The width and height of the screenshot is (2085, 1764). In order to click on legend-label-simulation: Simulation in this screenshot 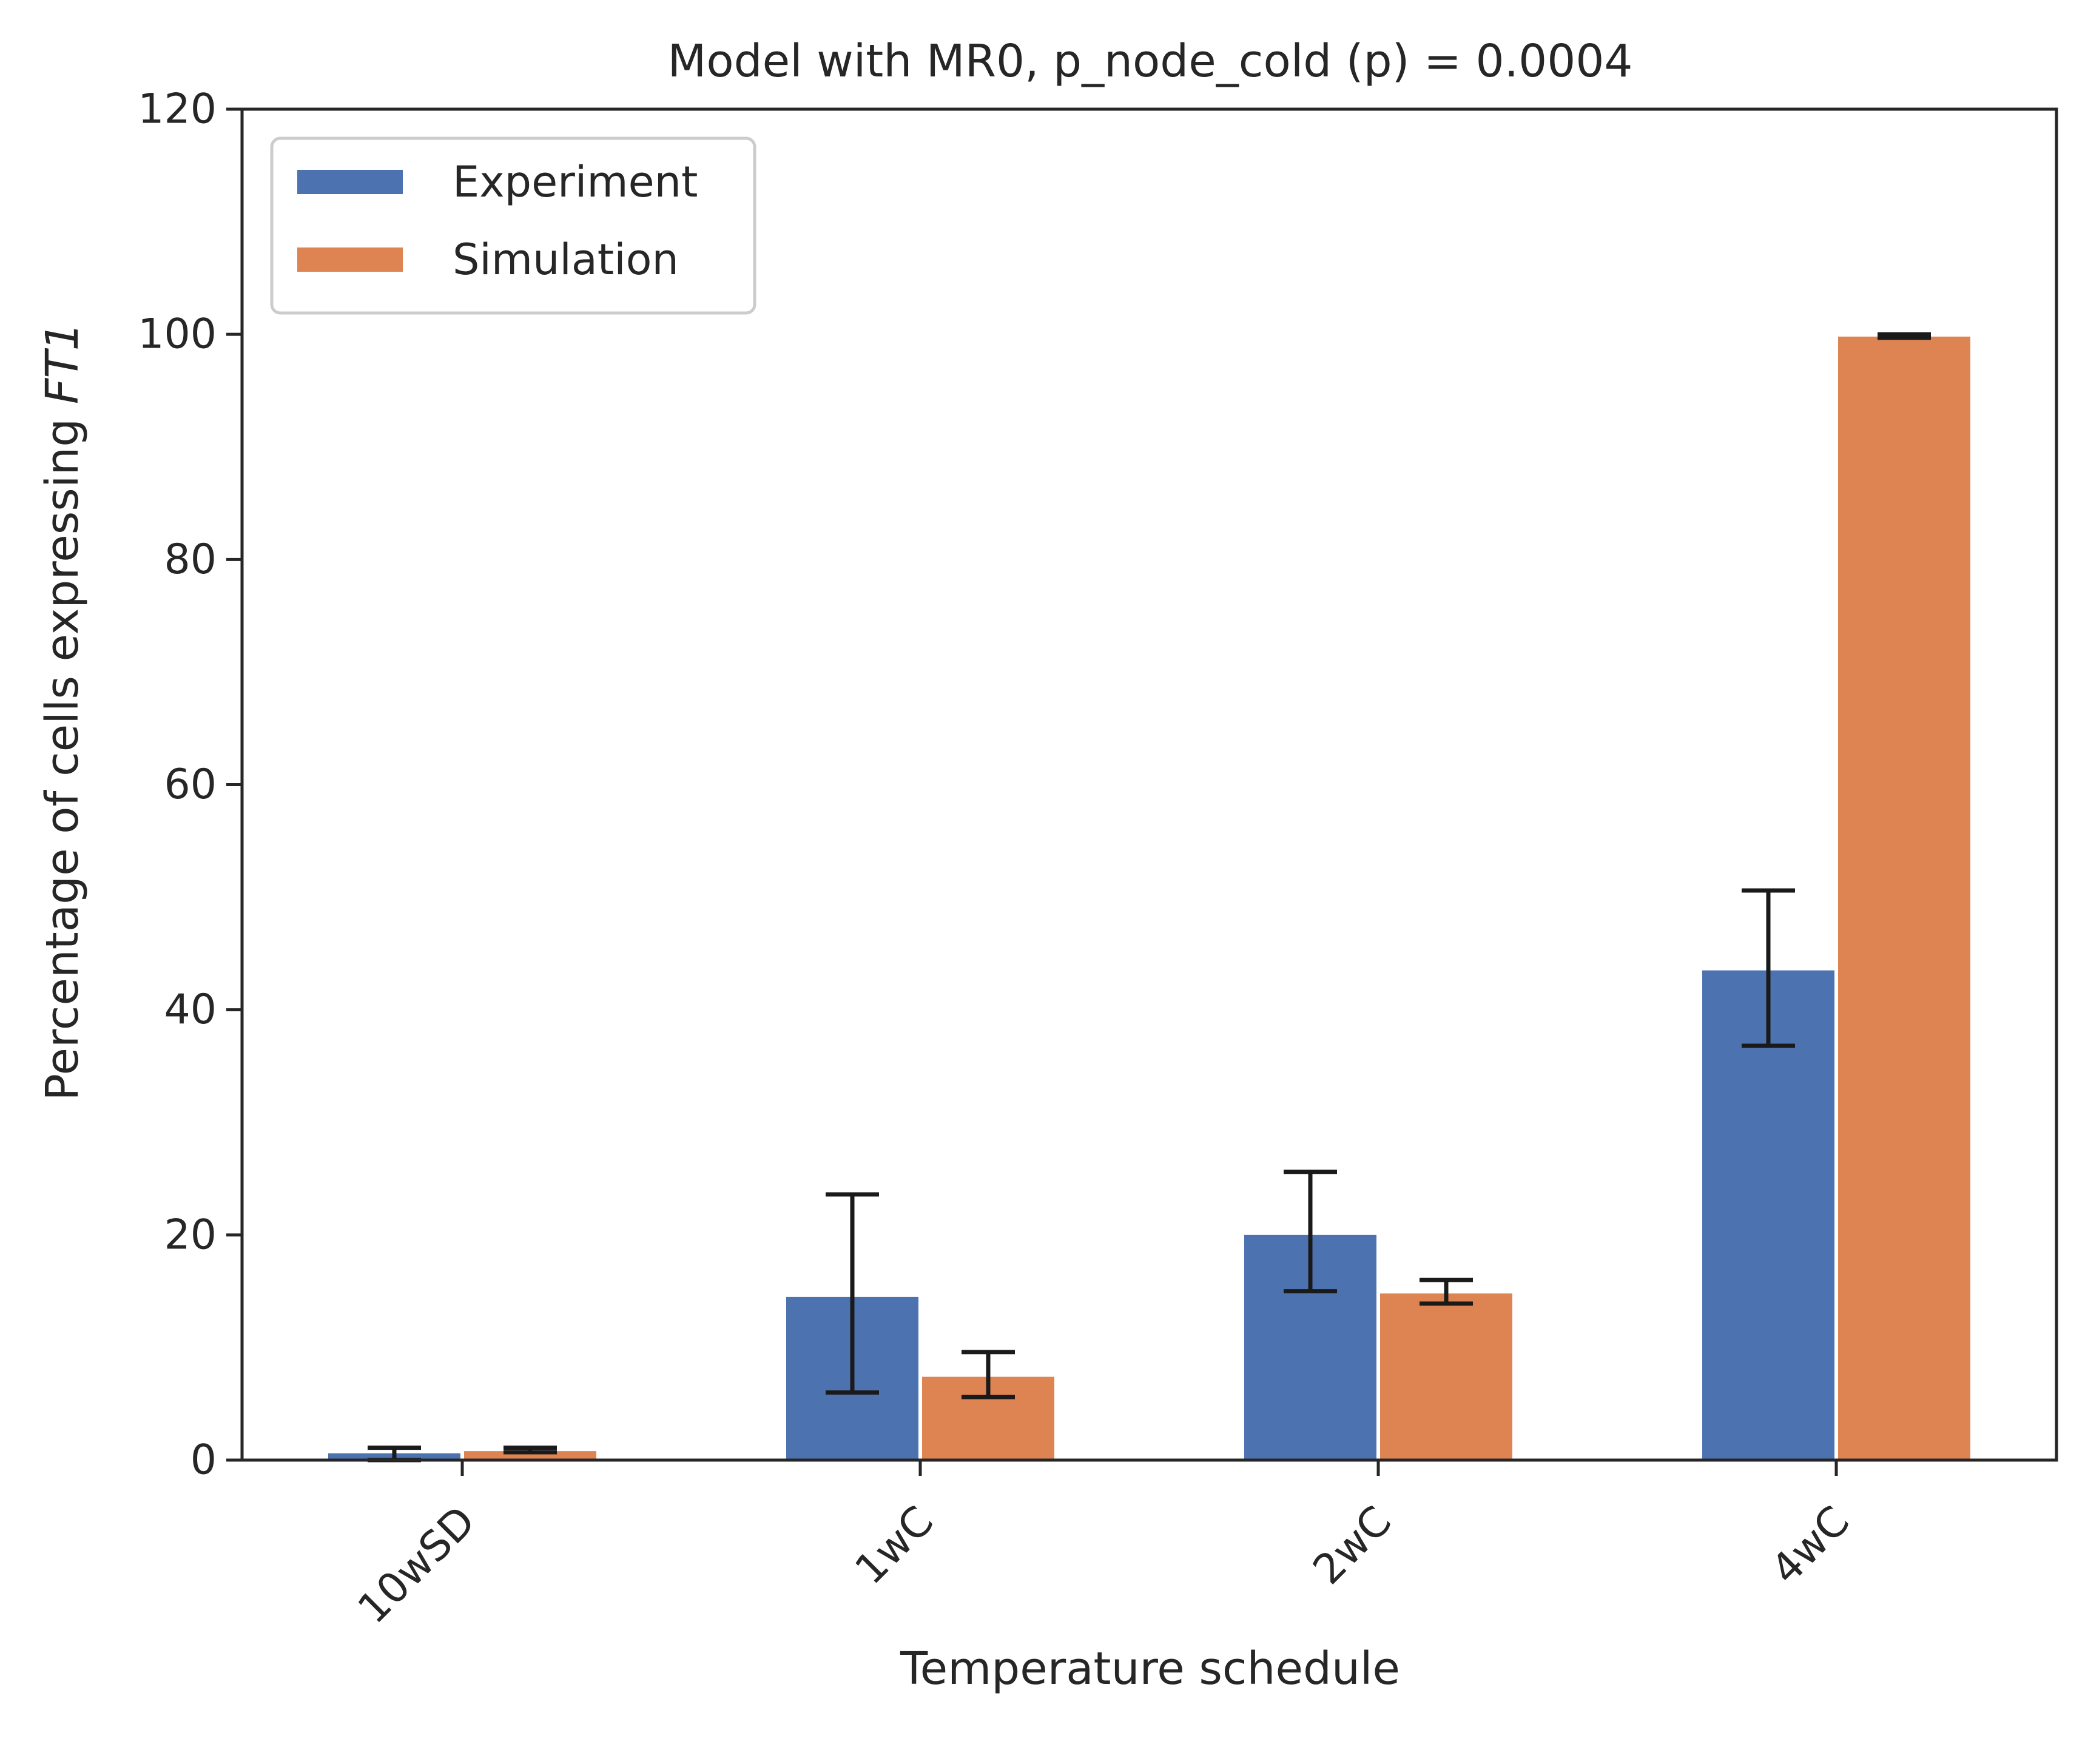, I will do `click(566, 259)`.